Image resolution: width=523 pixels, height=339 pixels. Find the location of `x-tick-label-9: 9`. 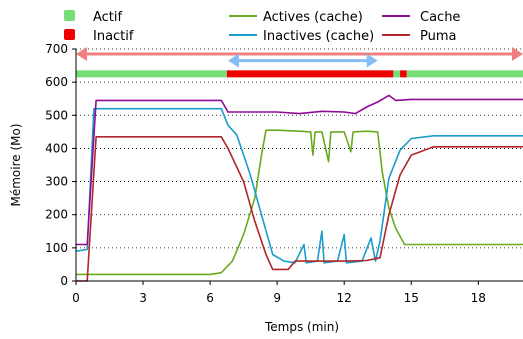

x-tick-label-9: 9 is located at coordinates (277, 298).